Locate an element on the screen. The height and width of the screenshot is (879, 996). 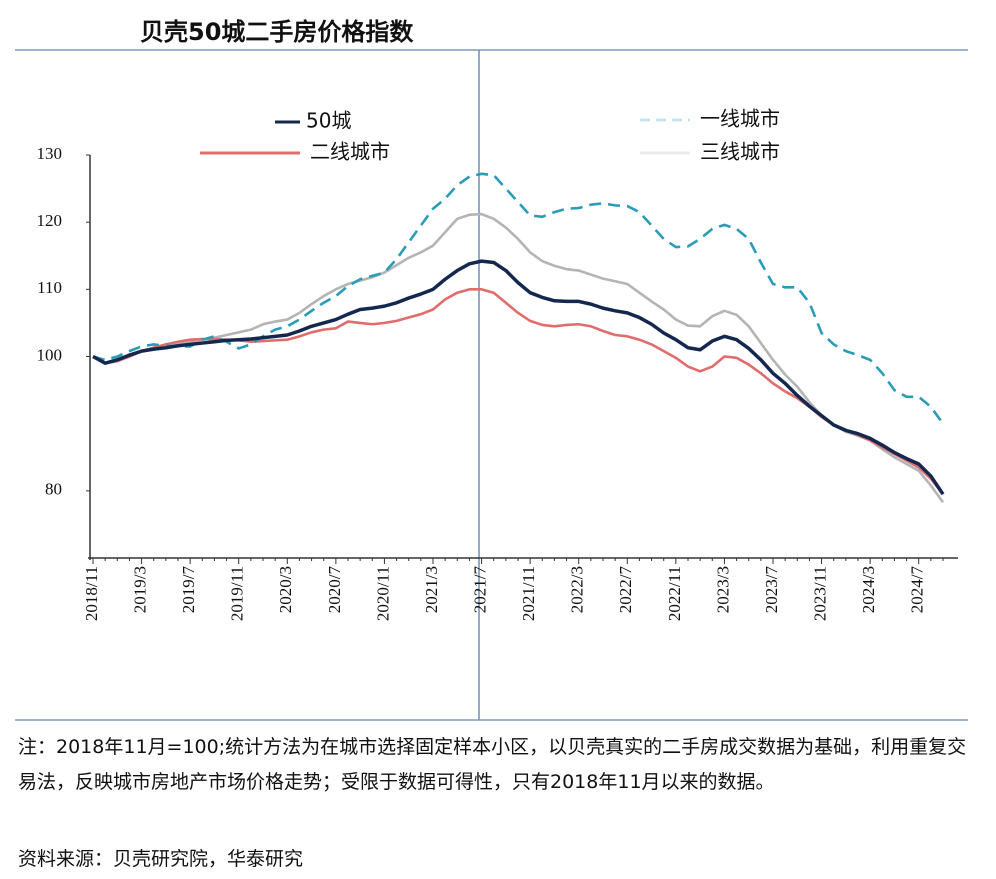
x-tick-label: 2019/3 is located at coordinates (139, 589).